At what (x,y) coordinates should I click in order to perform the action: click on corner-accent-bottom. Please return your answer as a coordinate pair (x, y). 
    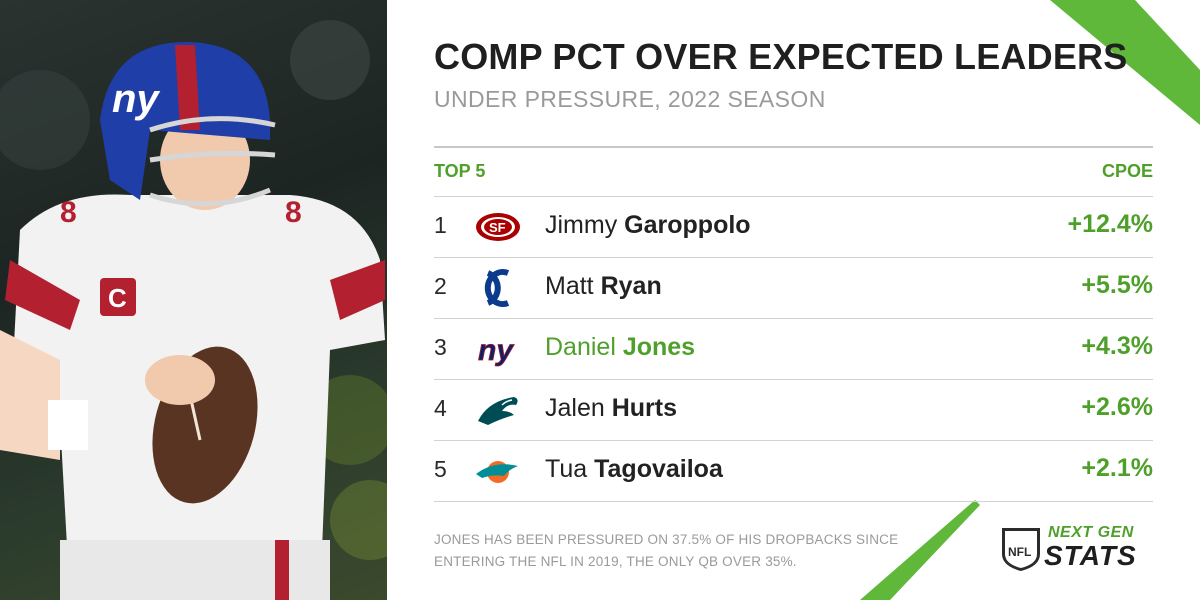
    Looking at the image, I should click on (920, 550).